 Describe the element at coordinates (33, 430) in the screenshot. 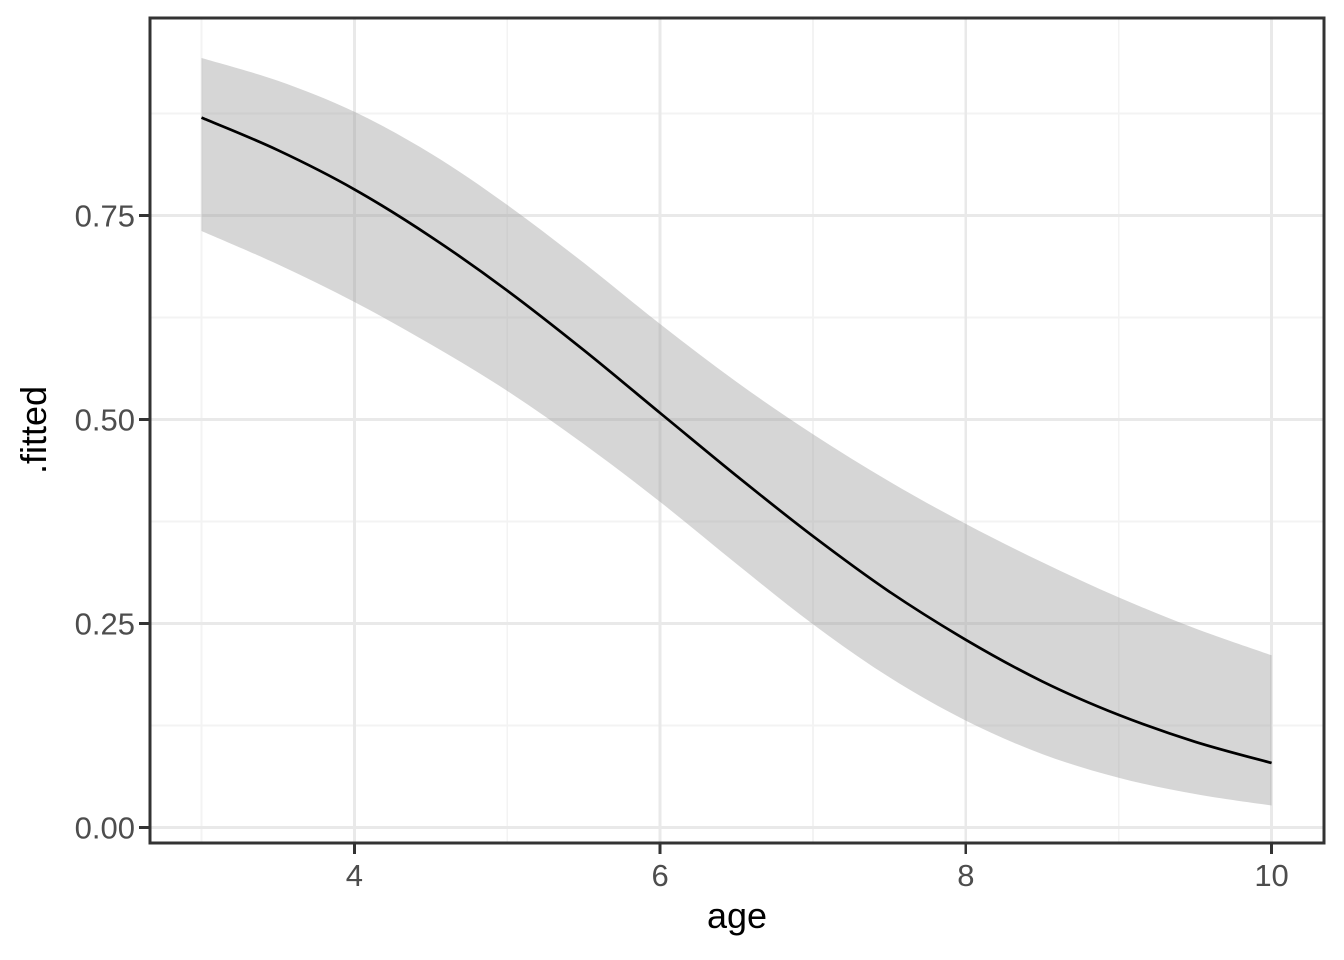

I see `y-axis-title: .fitted` at that location.